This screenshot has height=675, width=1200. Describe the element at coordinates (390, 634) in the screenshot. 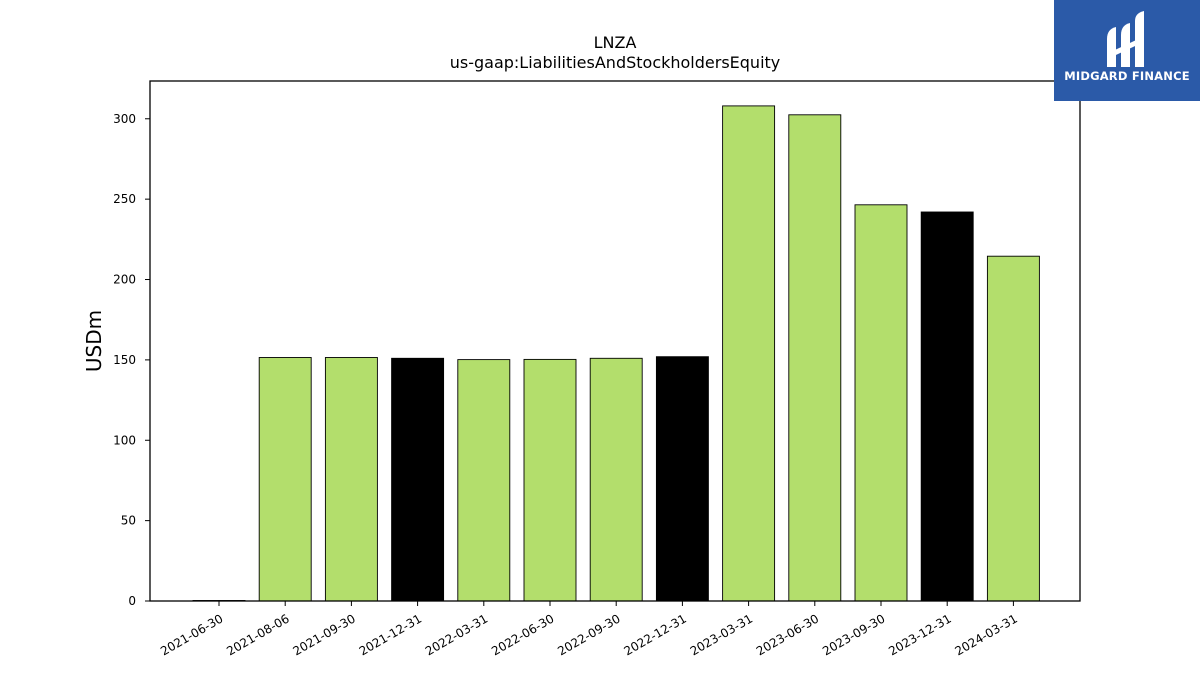

I see `x-tick-label: 2021-12-31` at that location.